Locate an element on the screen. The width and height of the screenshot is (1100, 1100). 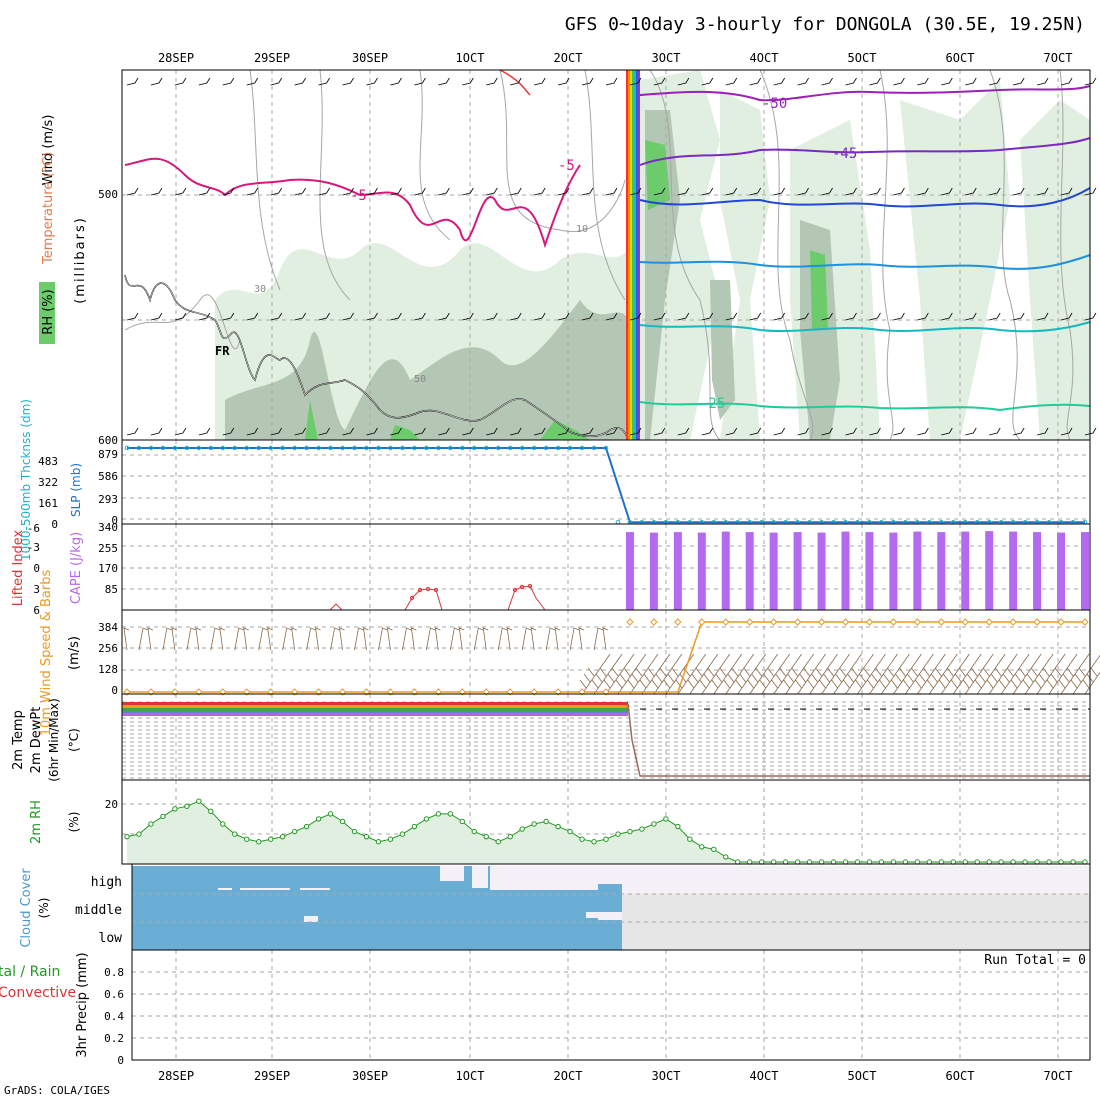
label-rh2m: 2m RH is located at coordinates (36, 822).